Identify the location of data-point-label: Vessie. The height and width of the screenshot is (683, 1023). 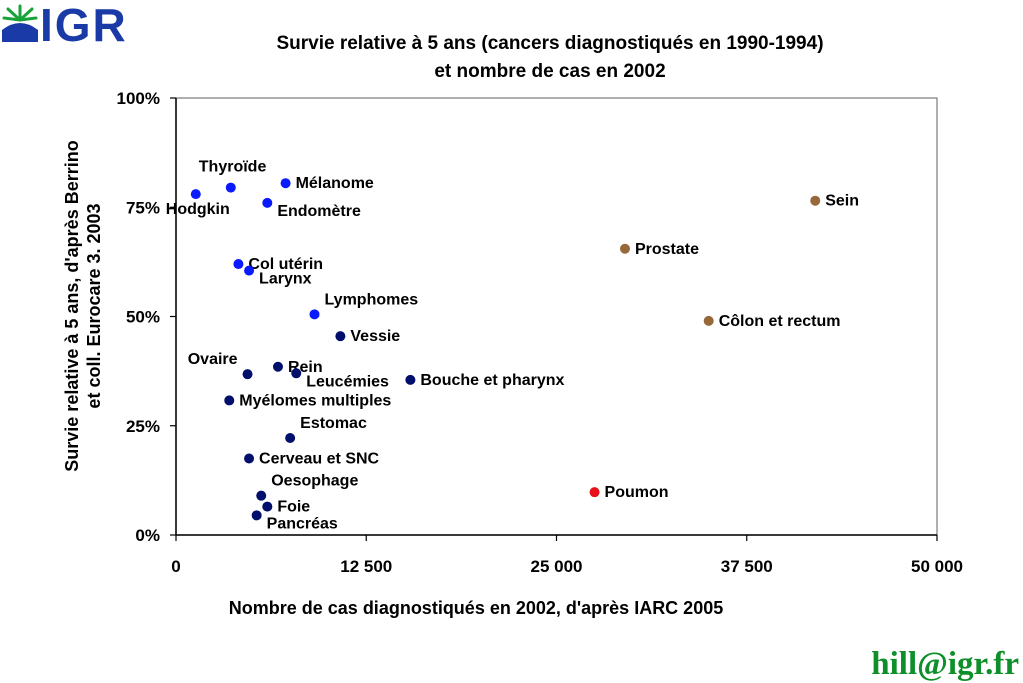
(375, 336).